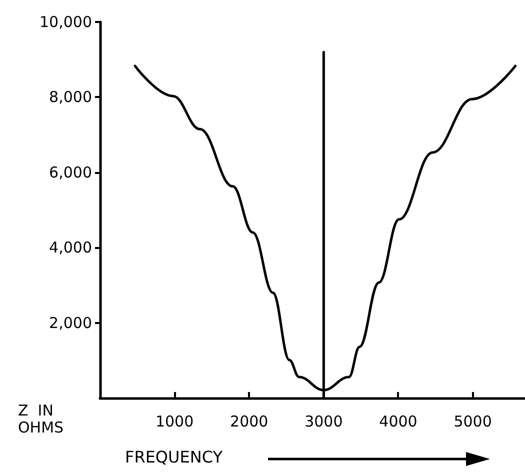  What do you see at coordinates (323, 421) in the screenshot?
I see `x-tick-label: 3000` at bounding box center [323, 421].